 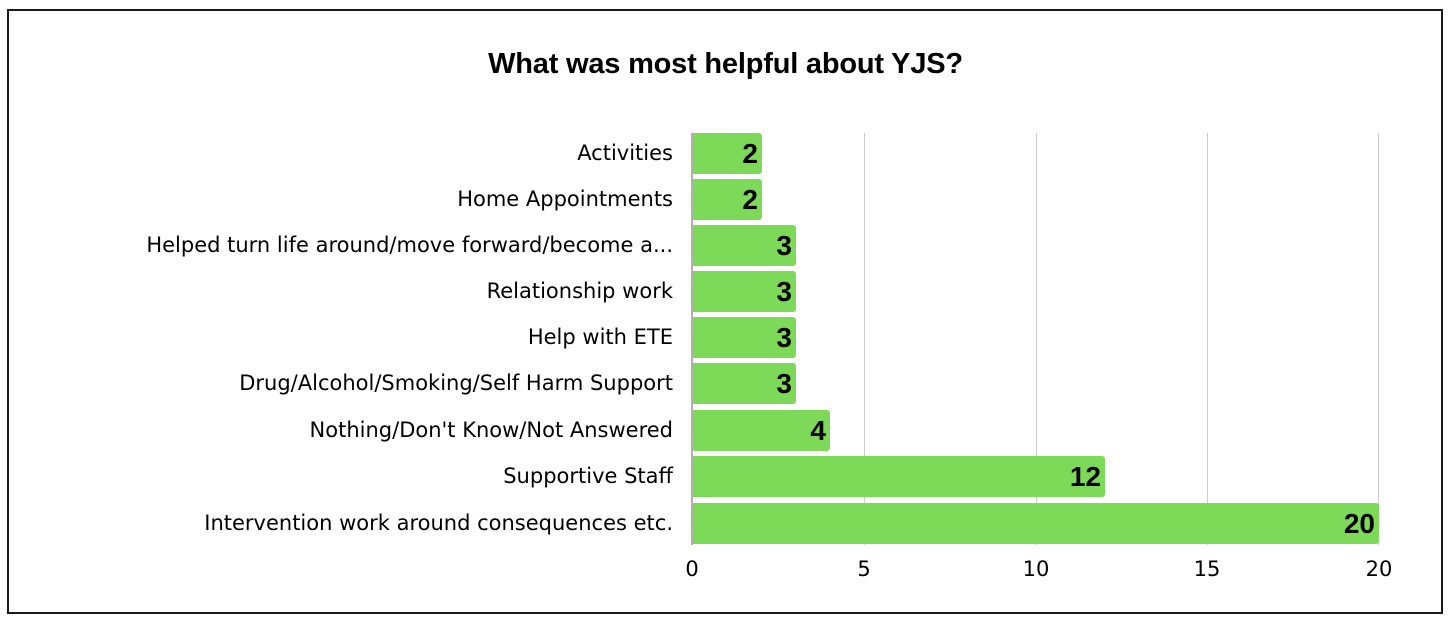 I want to click on bar: 12, so click(x=899, y=476).